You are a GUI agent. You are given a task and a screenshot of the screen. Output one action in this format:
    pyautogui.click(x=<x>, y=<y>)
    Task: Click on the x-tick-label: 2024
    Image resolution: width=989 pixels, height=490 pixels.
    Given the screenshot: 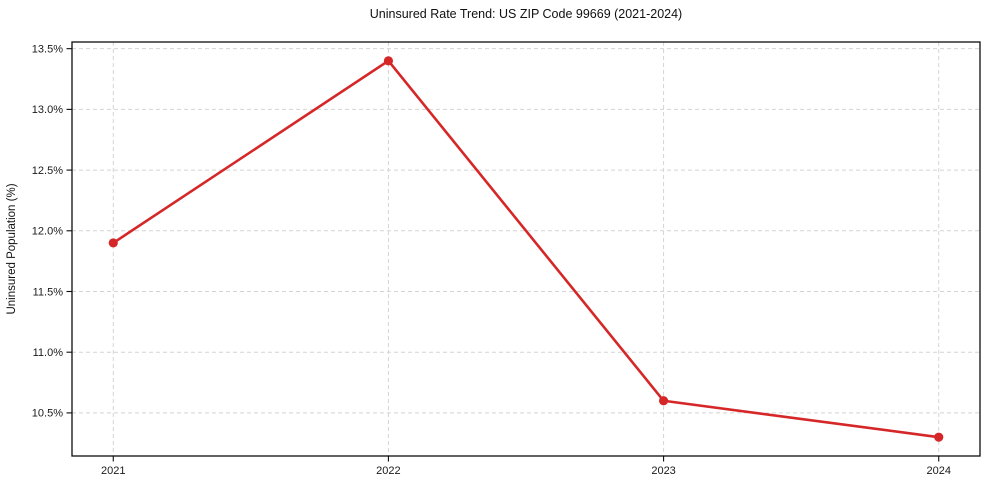 What is the action you would take?
    pyautogui.click(x=938, y=471)
    